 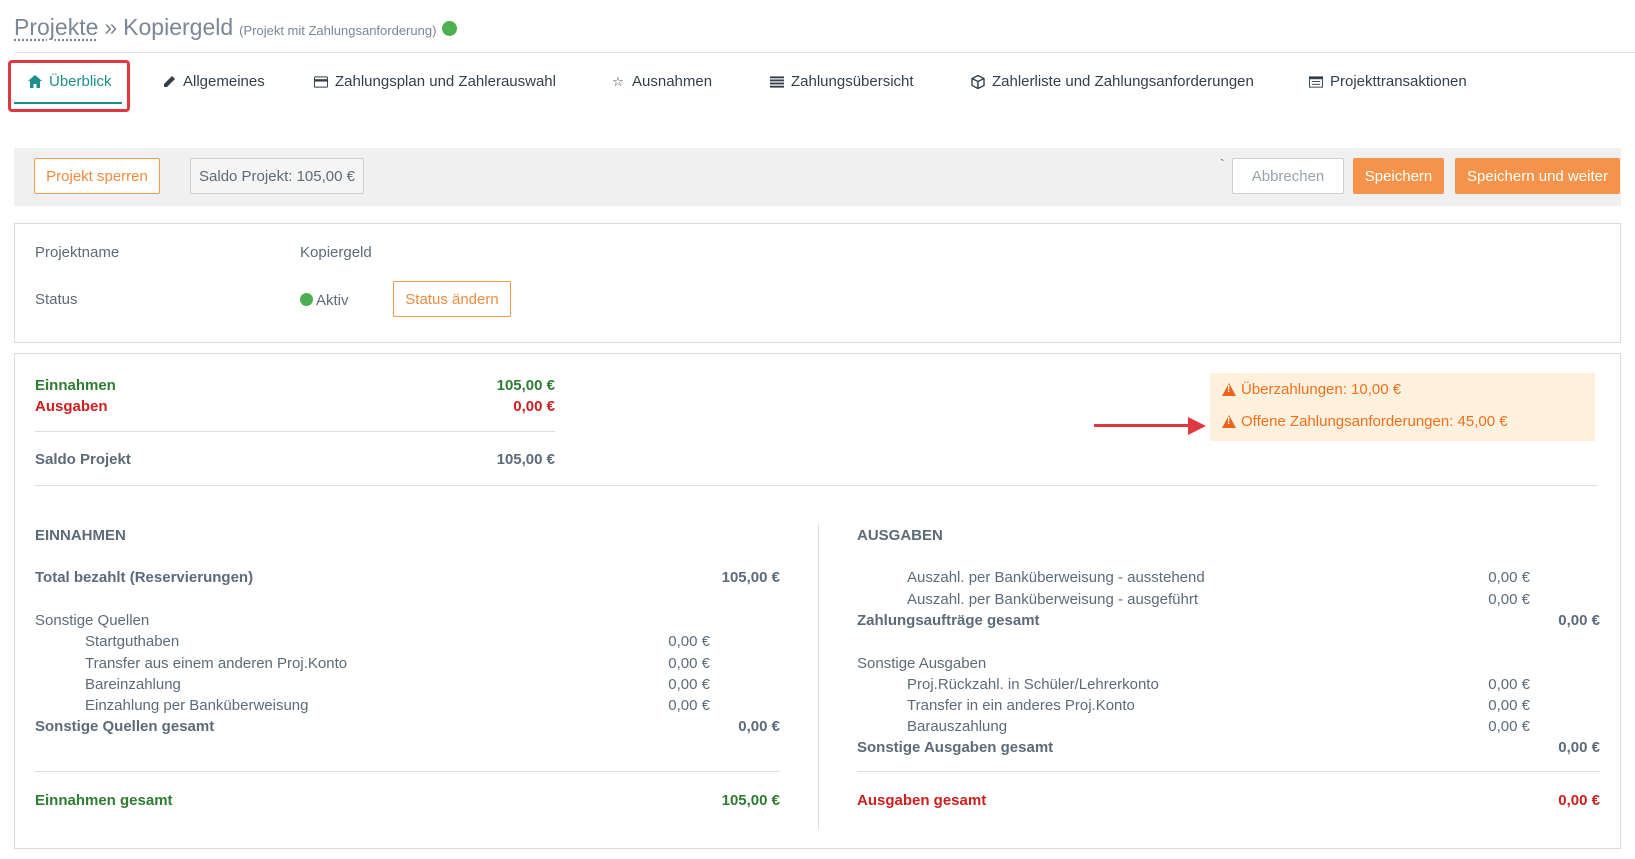 I want to click on tab-exceptions: ☆ Ausnahmen, so click(x=661, y=81).